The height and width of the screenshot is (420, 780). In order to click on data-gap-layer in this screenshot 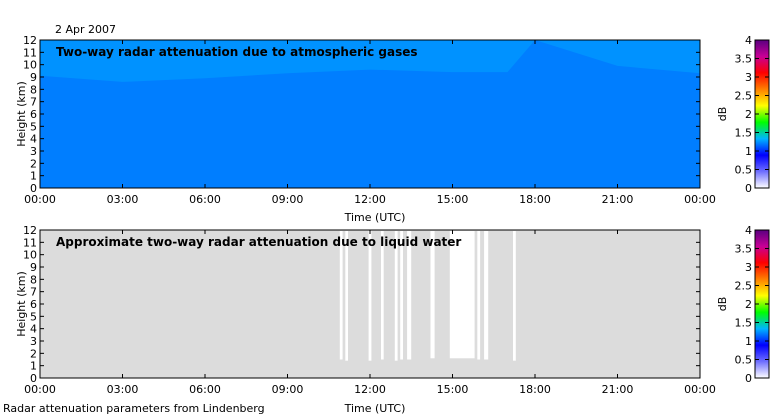, I will do `click(427, 296)`.